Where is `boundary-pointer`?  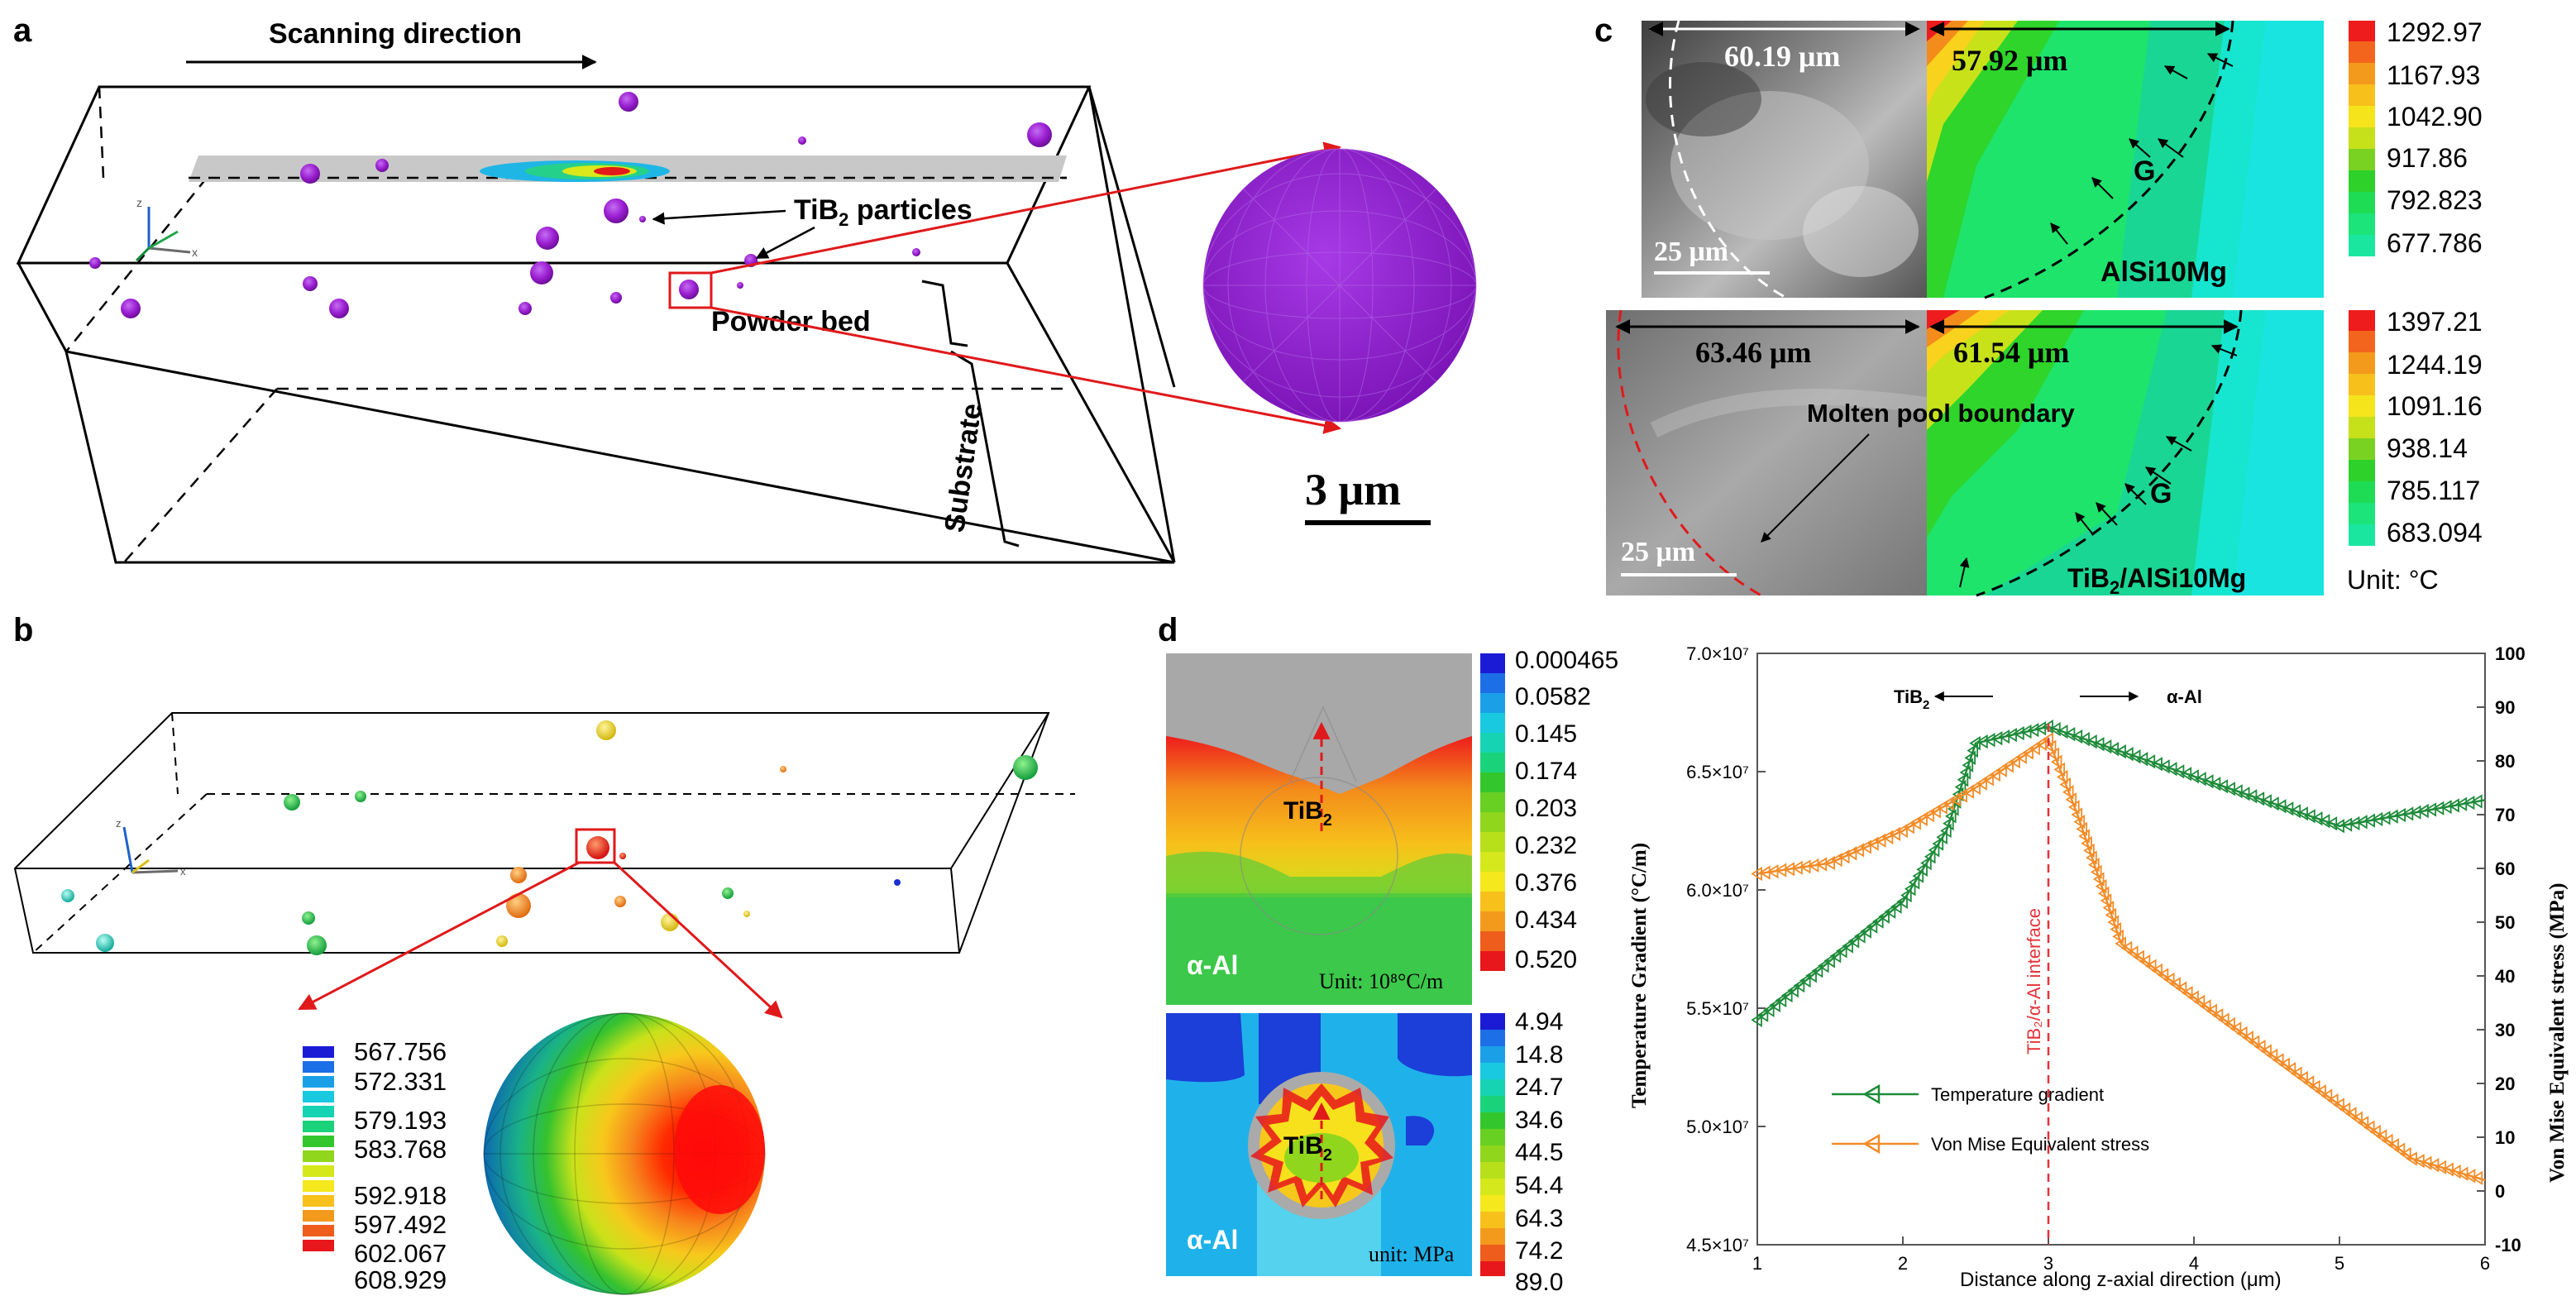
boundary-pointer is located at coordinates (1815, 488).